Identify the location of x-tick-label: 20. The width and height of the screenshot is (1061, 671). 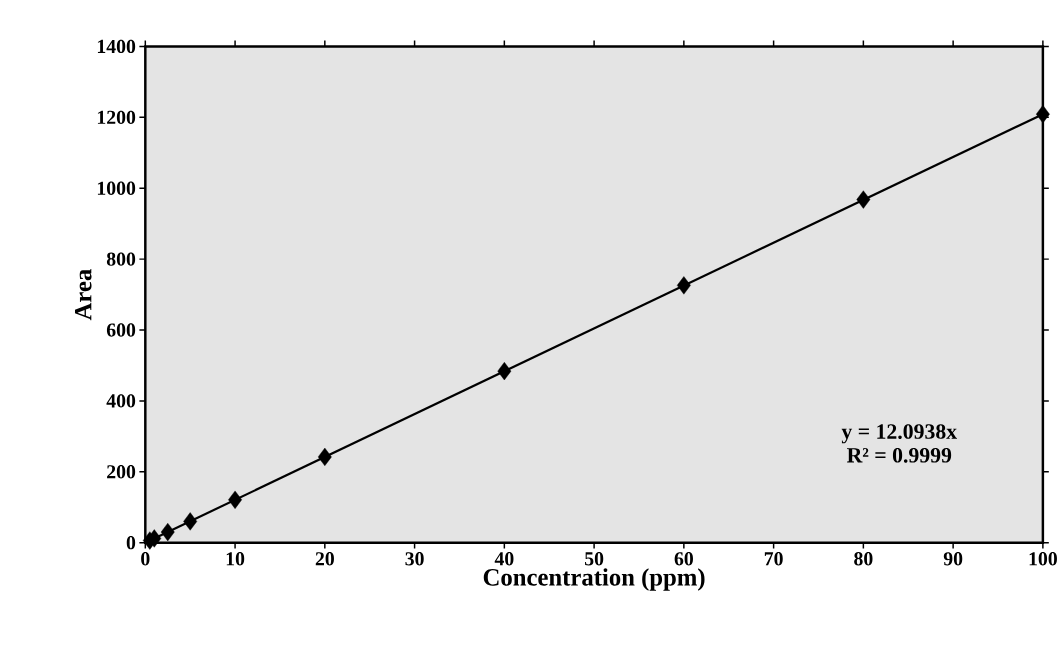
(324, 559).